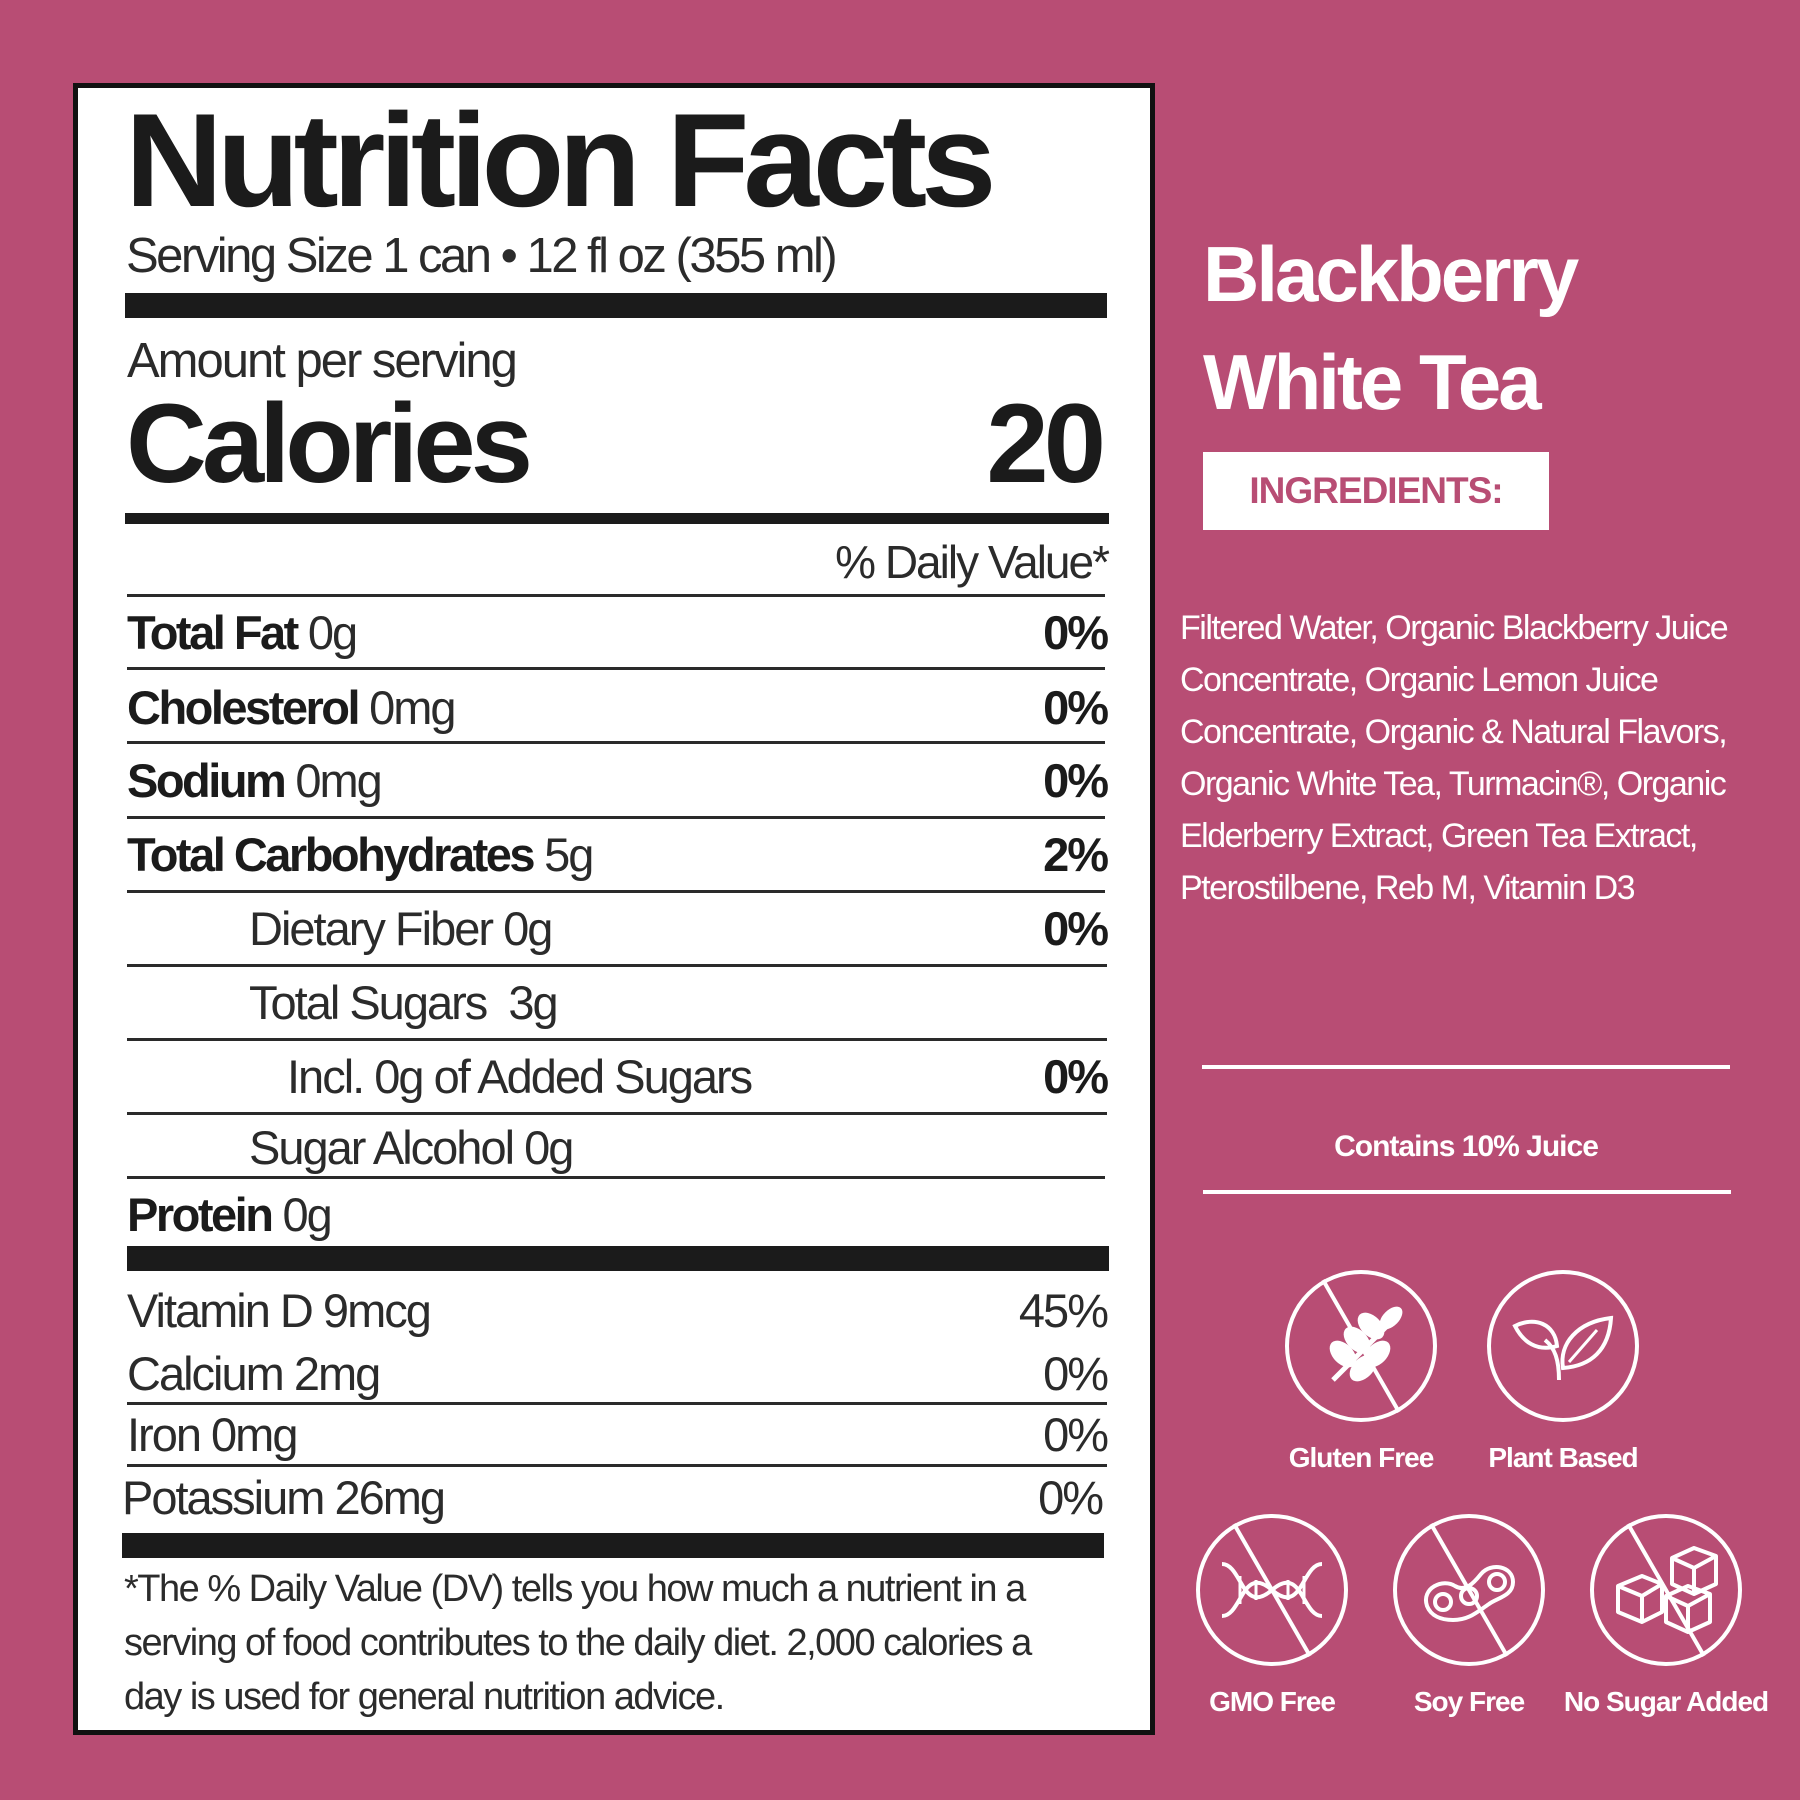 The height and width of the screenshot is (1800, 1800). I want to click on vitamin-label: Calcium 2mg, so click(254, 1373).